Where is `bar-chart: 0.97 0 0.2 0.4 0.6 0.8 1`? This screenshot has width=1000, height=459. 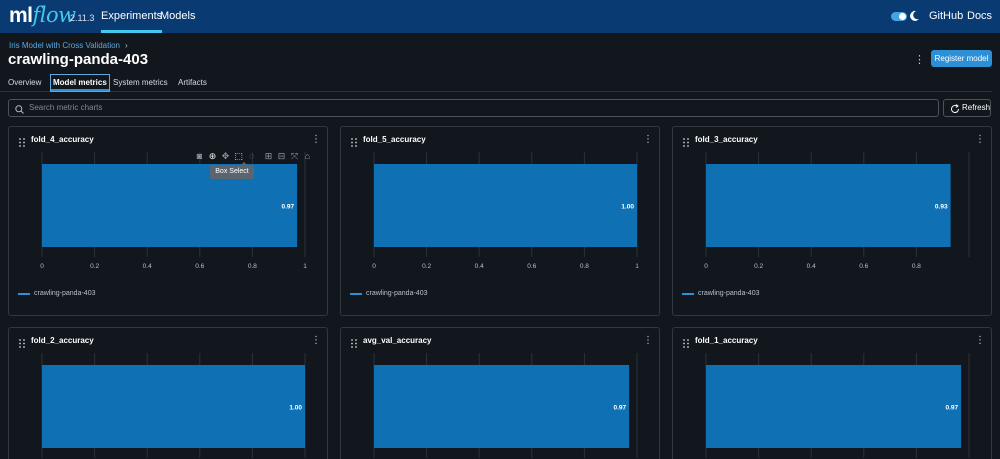 bar-chart: 0.97 0 0.2 0.4 0.6 0.8 1 is located at coordinates (168, 221).